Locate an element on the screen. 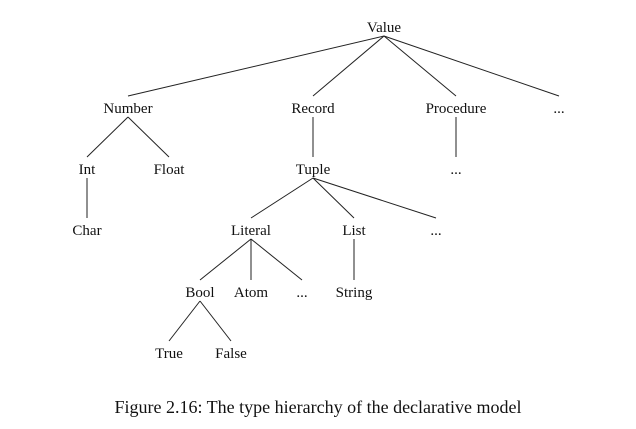 The width and height of the screenshot is (636, 429). node-record: Record is located at coordinates (313, 109).